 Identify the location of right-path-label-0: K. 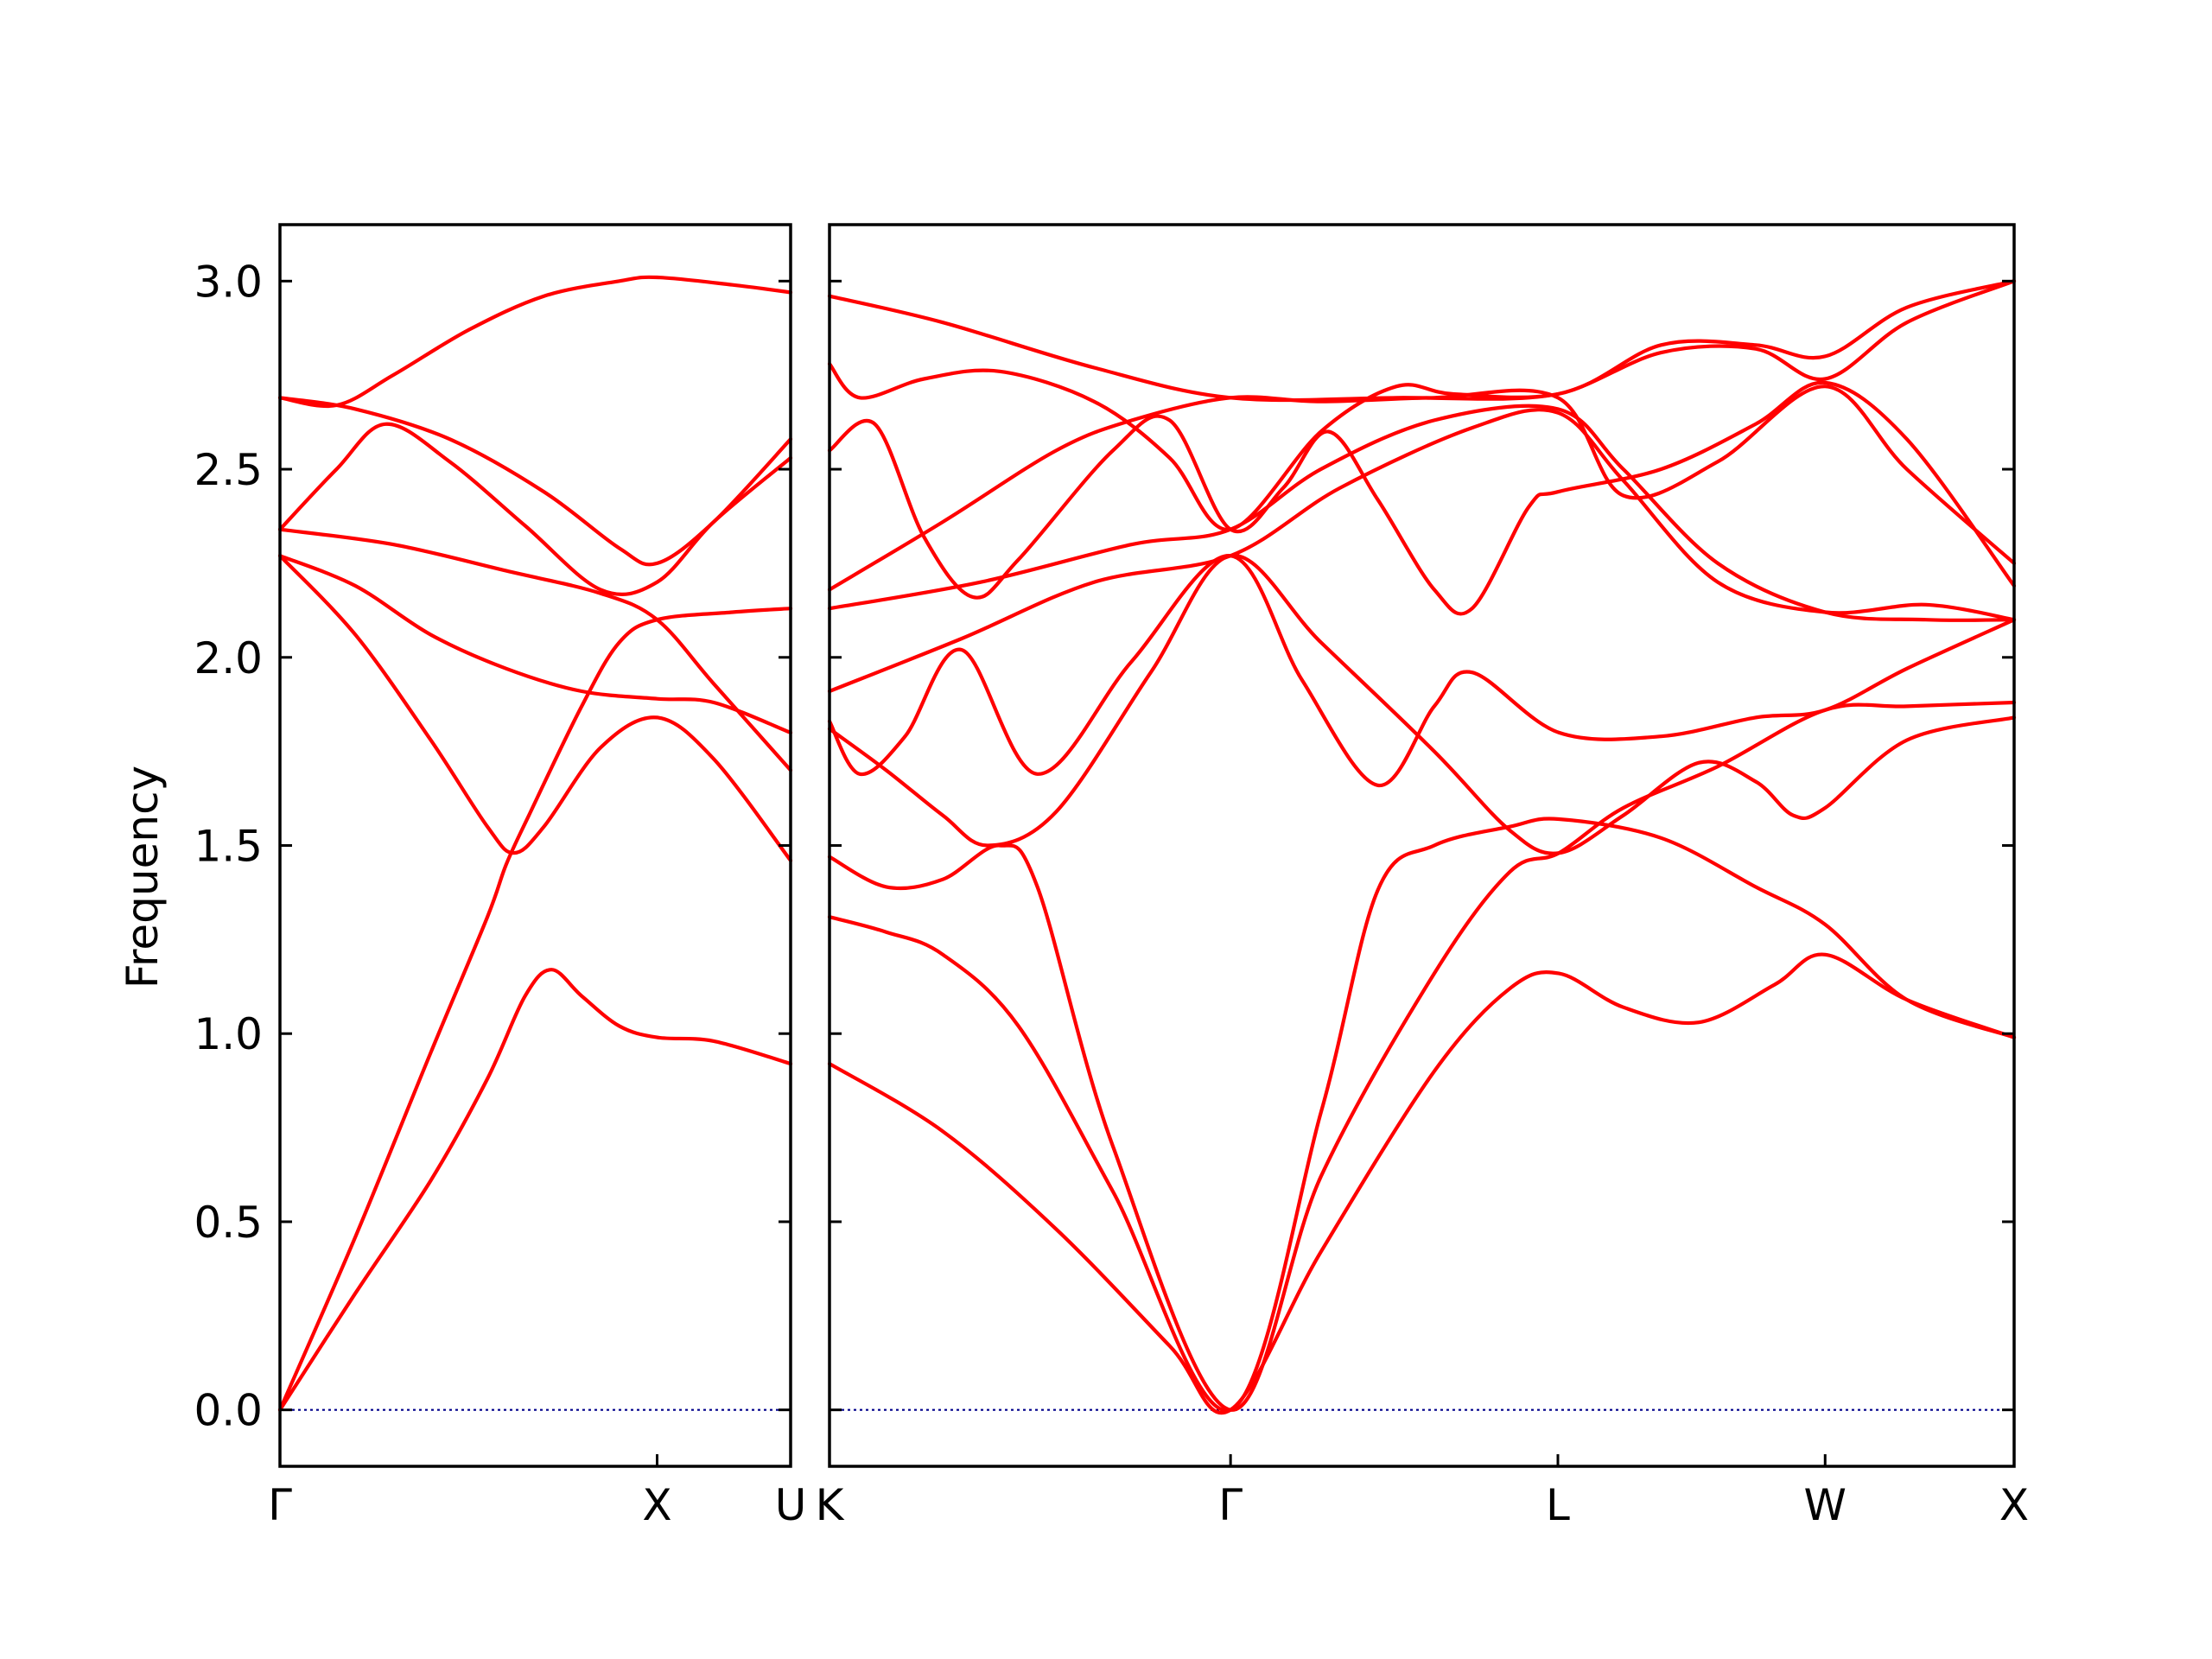
(830, 1505).